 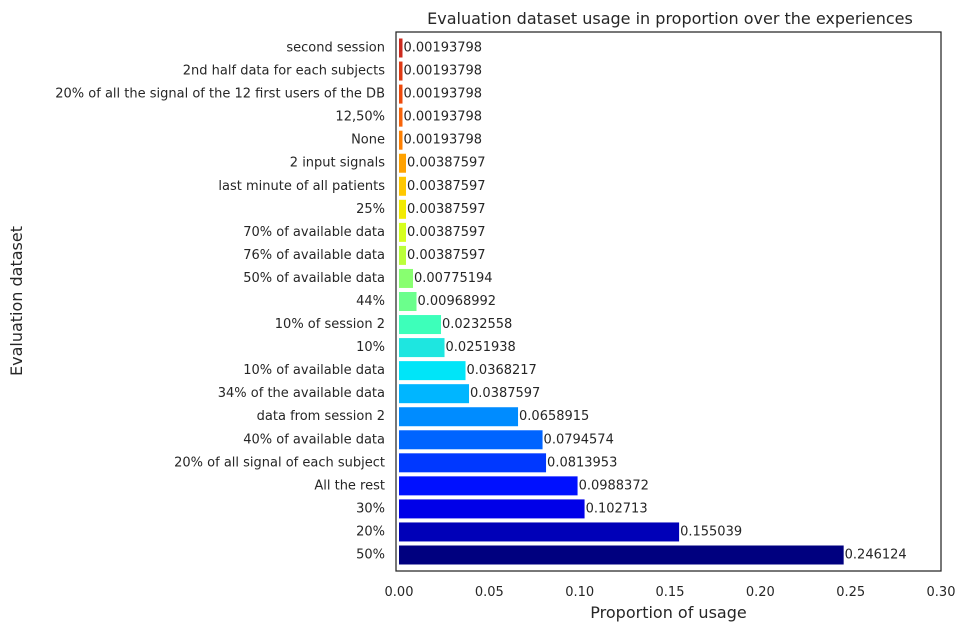 What do you see at coordinates (370, 209) in the screenshot?
I see `category-label: 25%` at bounding box center [370, 209].